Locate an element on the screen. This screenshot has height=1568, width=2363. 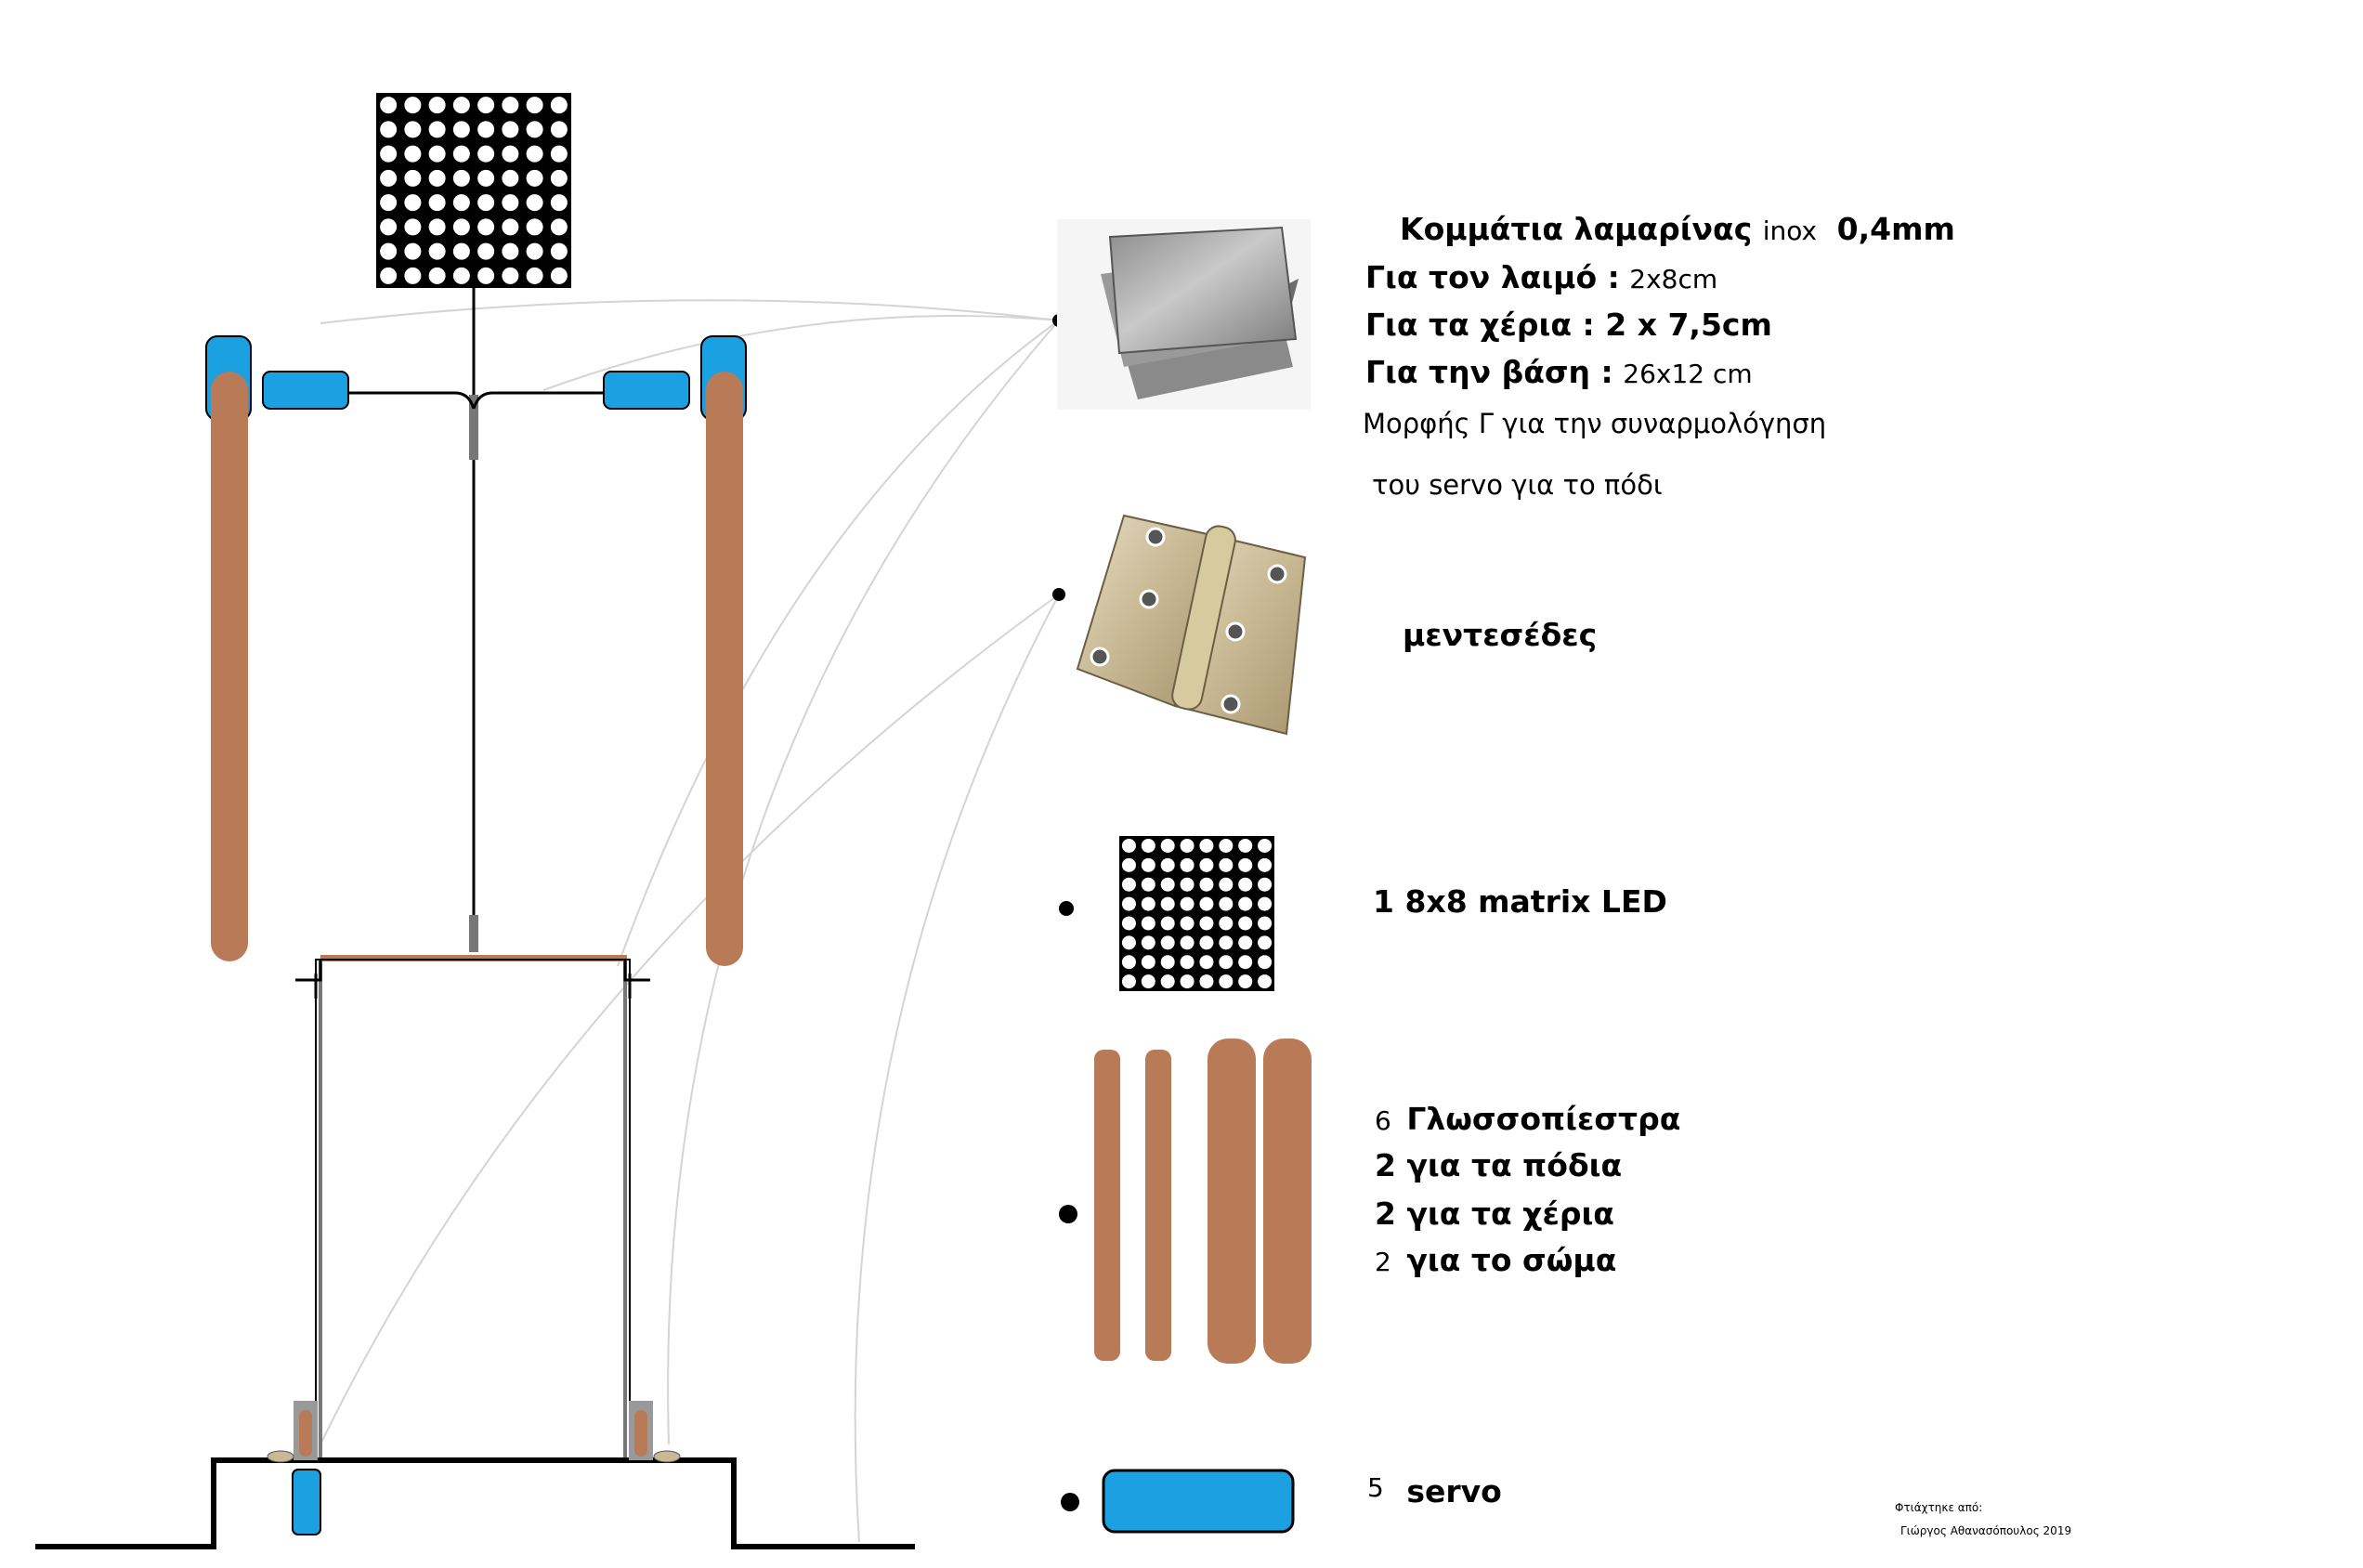
sheet-title-inox: inox is located at coordinates (1790, 231).